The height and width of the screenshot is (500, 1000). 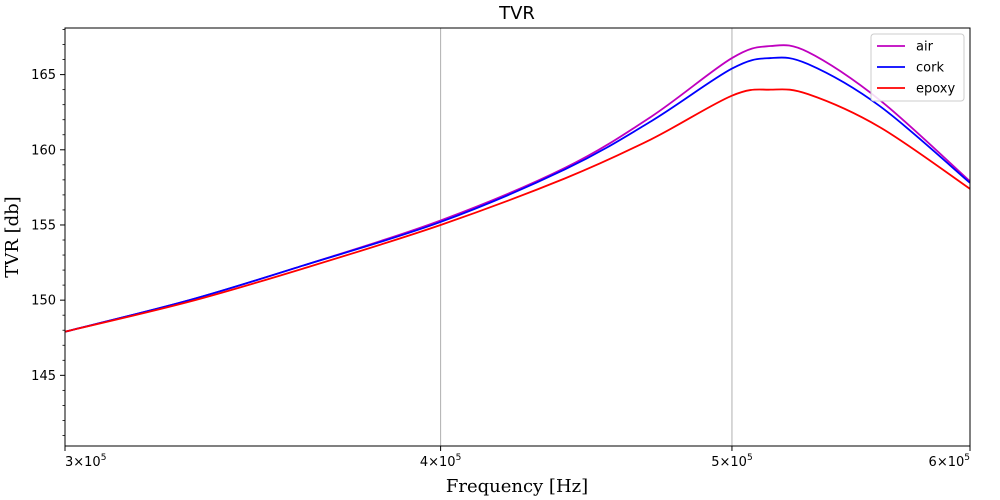 What do you see at coordinates (43, 376) in the screenshot?
I see `y-tick-label: 145` at bounding box center [43, 376].